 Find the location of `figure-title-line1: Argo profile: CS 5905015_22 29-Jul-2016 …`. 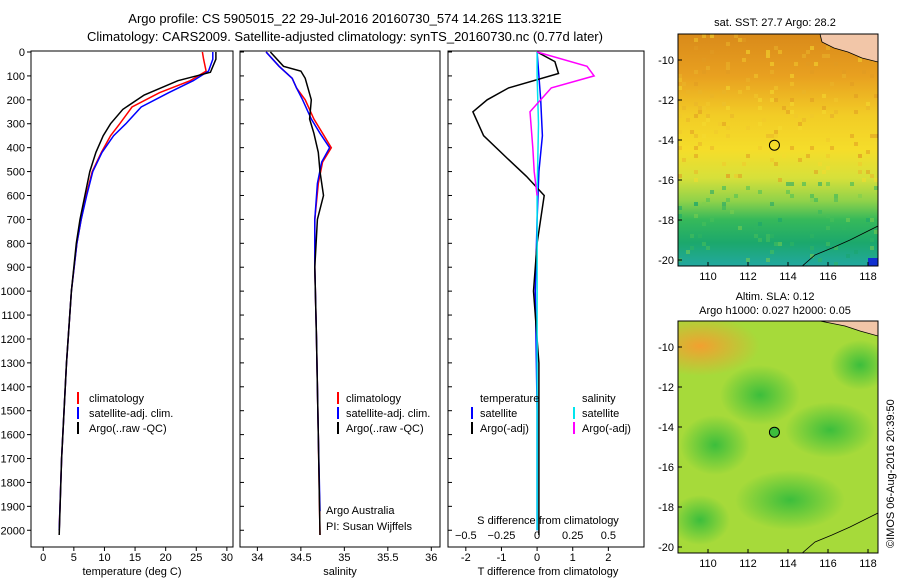

figure-title-line1: Argo profile: CS 5905015_22 29-Jul-2016 … is located at coordinates (345, 18).